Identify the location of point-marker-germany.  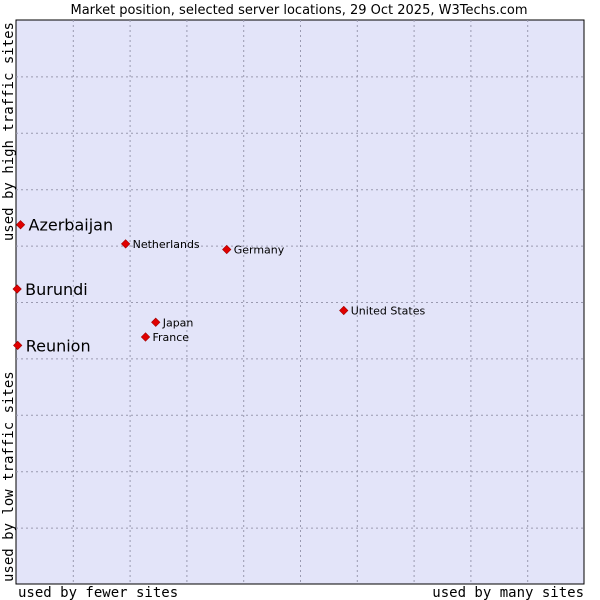
(227, 249).